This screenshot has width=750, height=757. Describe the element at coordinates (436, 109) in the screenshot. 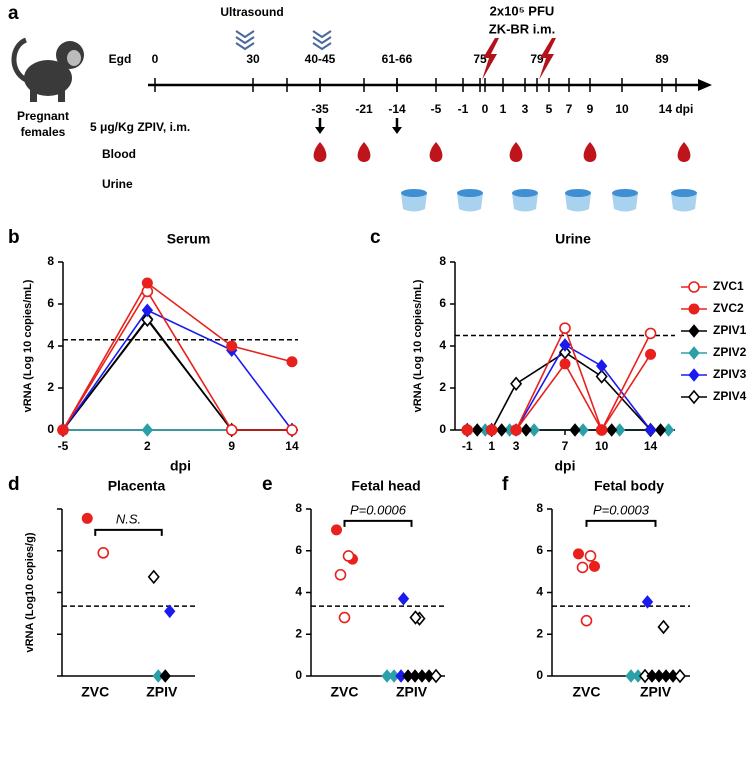

I see `dpi-tick-label: -5` at that location.